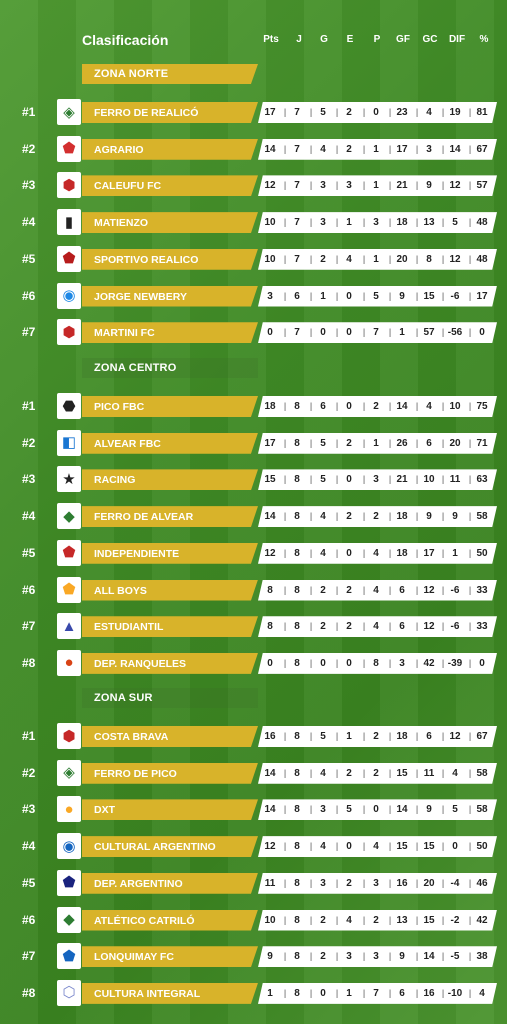  I want to click on team-name-bar: CULTURAL ARGENTINO, so click(170, 847).